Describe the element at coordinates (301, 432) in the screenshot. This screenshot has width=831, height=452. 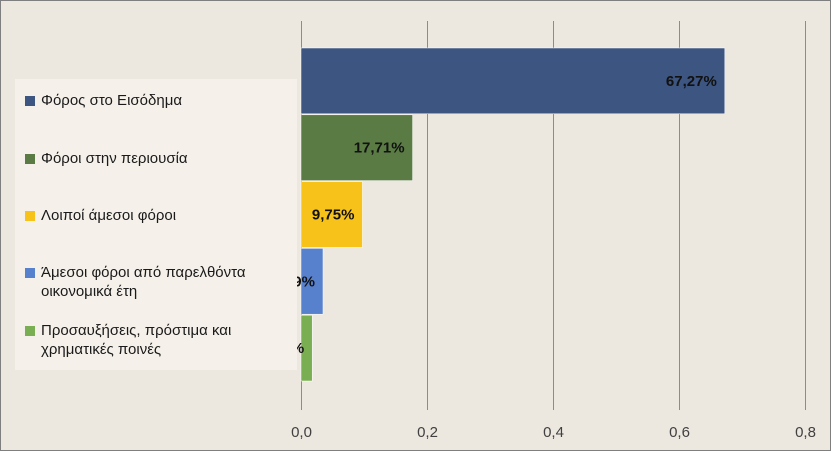
I see `x-tick-label: 0,0` at that location.